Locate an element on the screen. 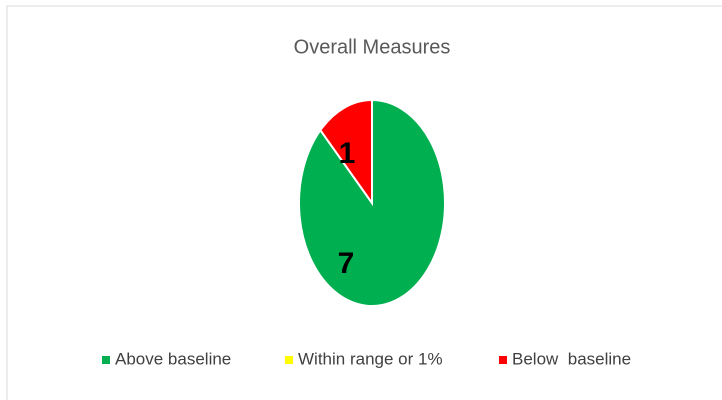 The width and height of the screenshot is (722, 400). data-label: 1 is located at coordinates (347, 153).